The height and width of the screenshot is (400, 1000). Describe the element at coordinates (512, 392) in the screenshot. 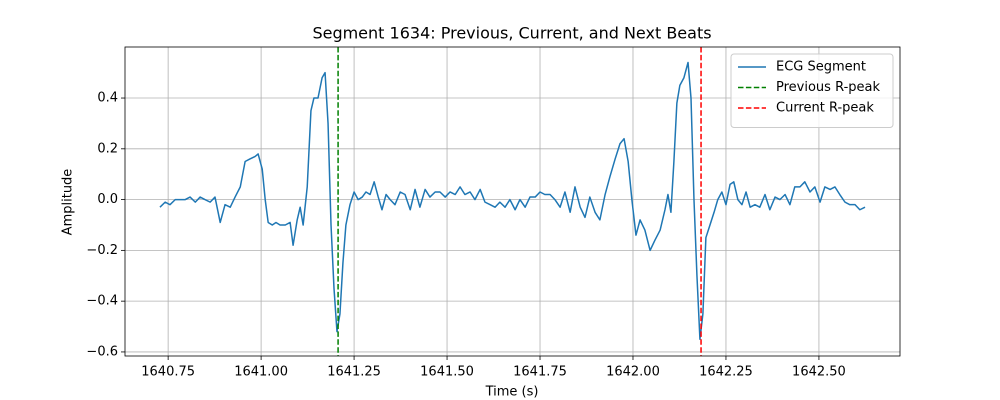

I see `x-axis-label: Time (s)` at that location.